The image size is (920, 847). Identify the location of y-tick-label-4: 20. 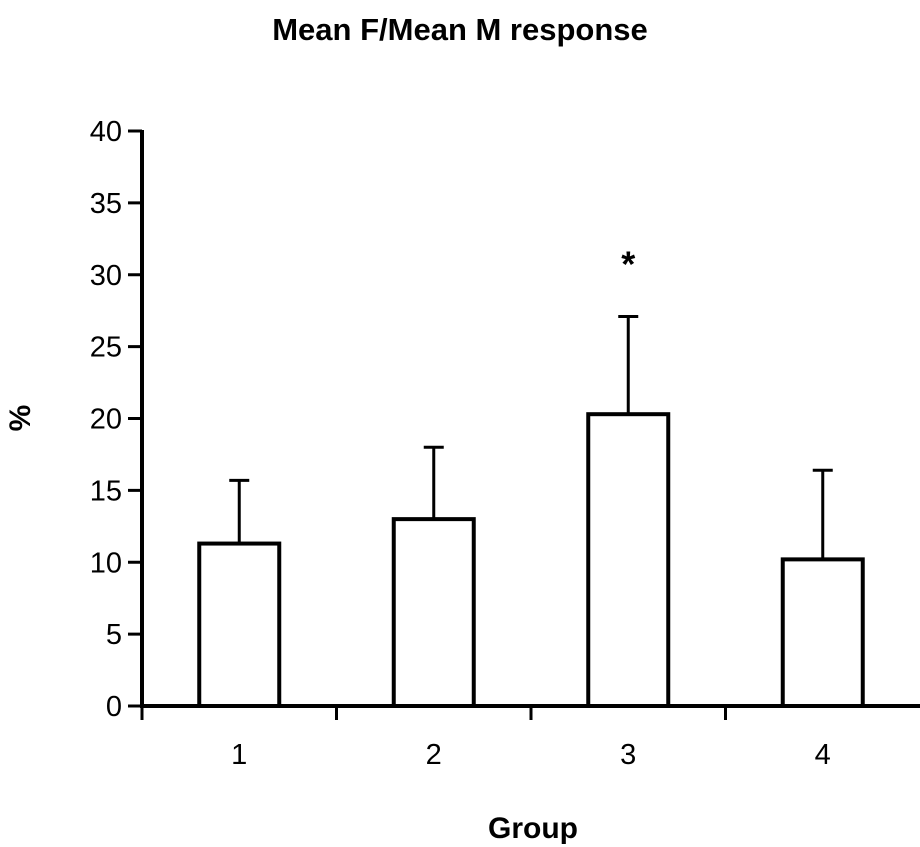
(106, 420).